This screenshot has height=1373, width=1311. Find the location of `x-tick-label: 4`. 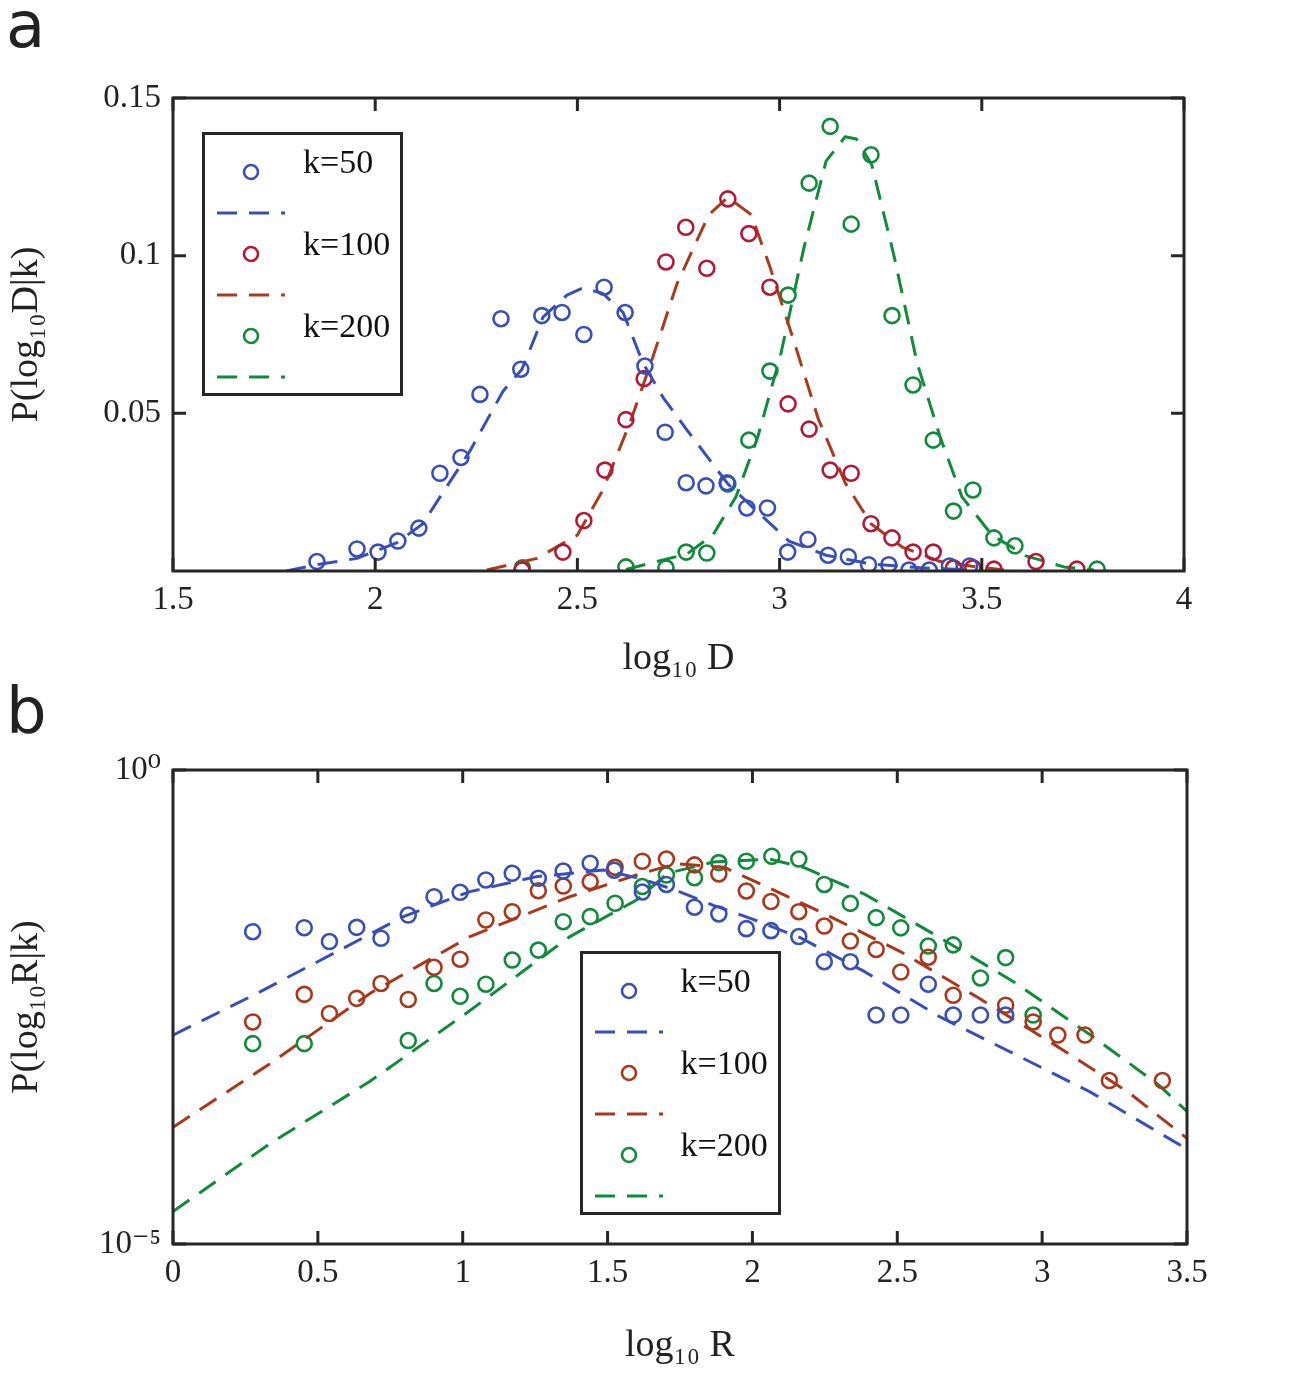

x-tick-label: 4 is located at coordinates (1184, 598).